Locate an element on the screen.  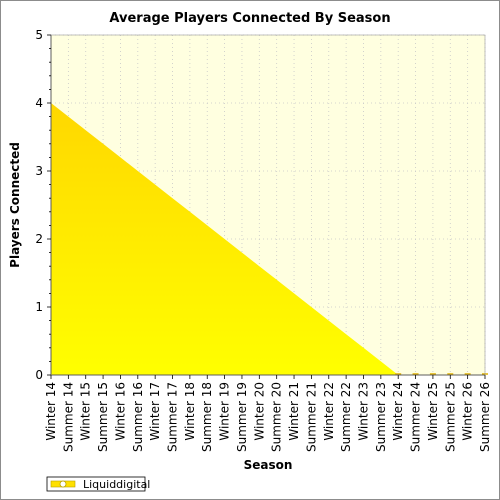
y-tick-label-5: 5 is located at coordinates (39, 35).